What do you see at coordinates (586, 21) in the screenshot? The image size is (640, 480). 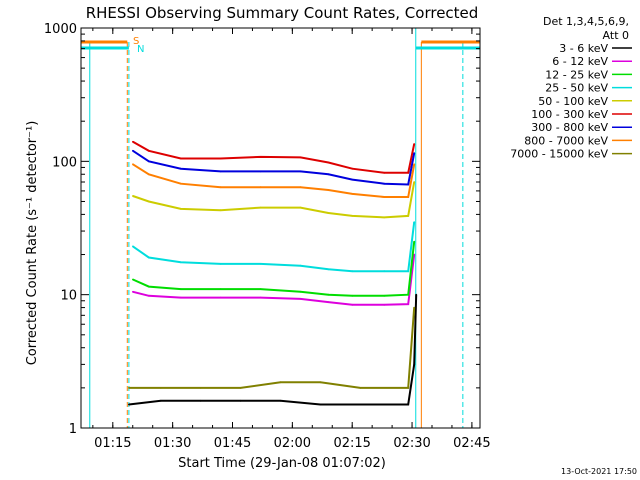 I see `legend-header-line-1: Det 1,3,4,5,6,9,` at bounding box center [586, 21].